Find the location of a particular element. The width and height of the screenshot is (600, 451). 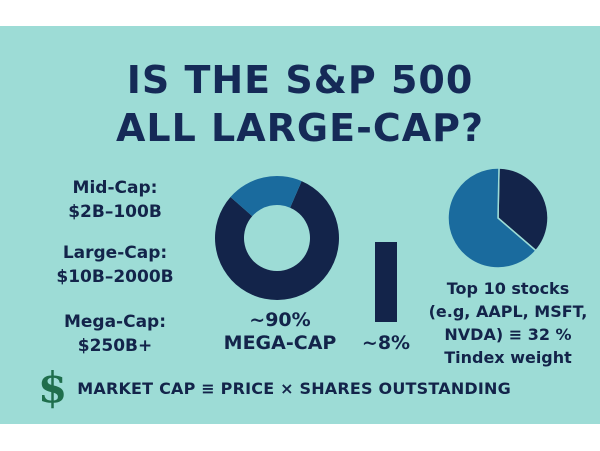

mid-cap-range: $2B–100B is located at coordinates (115, 212).